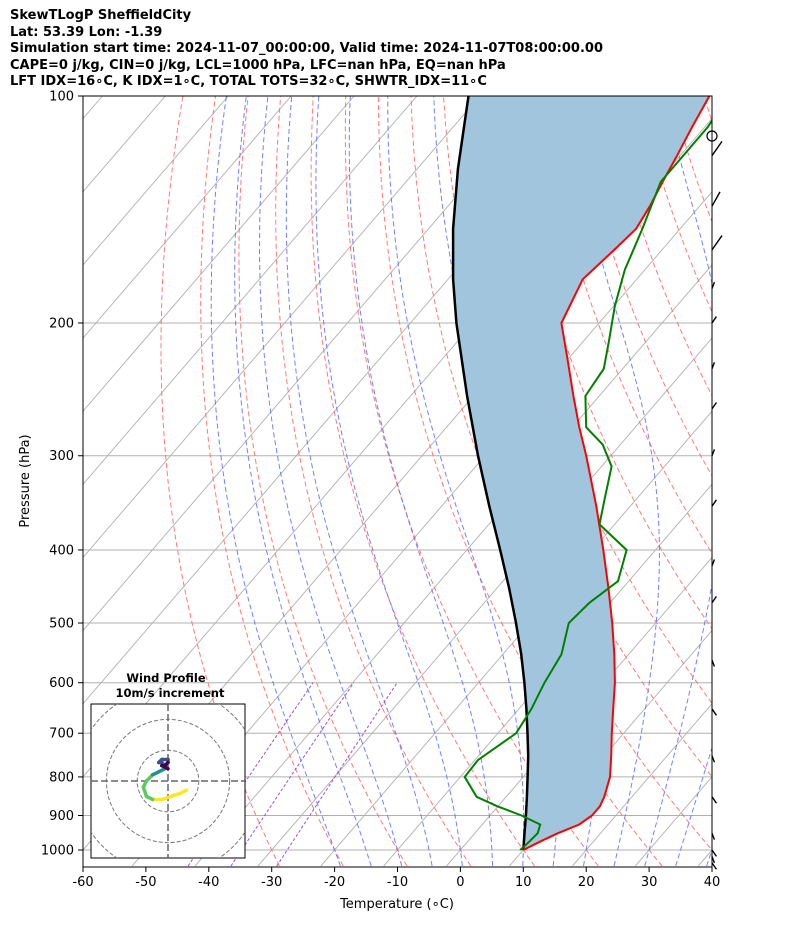 This screenshot has width=794, height=937. I want to click on mixing-ratio-line, so click(292, 774).